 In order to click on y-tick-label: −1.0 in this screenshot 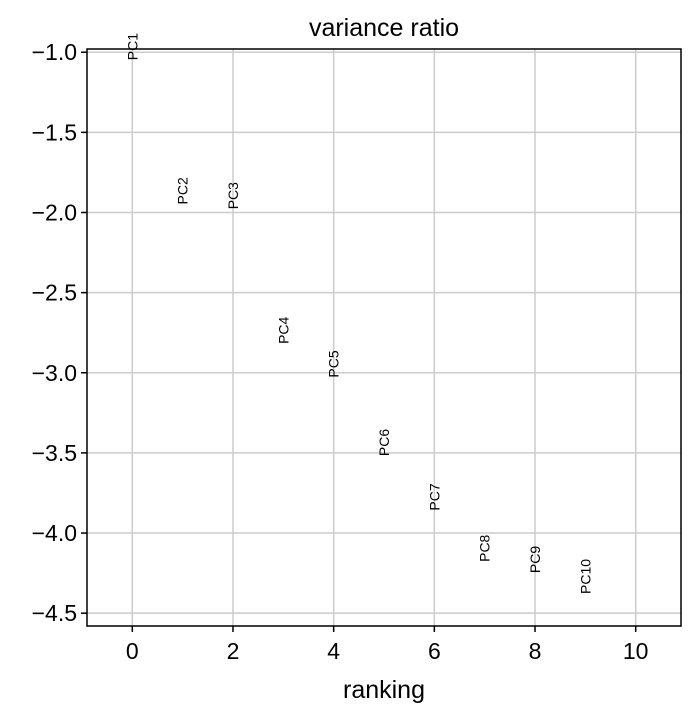, I will do `click(54, 52)`.